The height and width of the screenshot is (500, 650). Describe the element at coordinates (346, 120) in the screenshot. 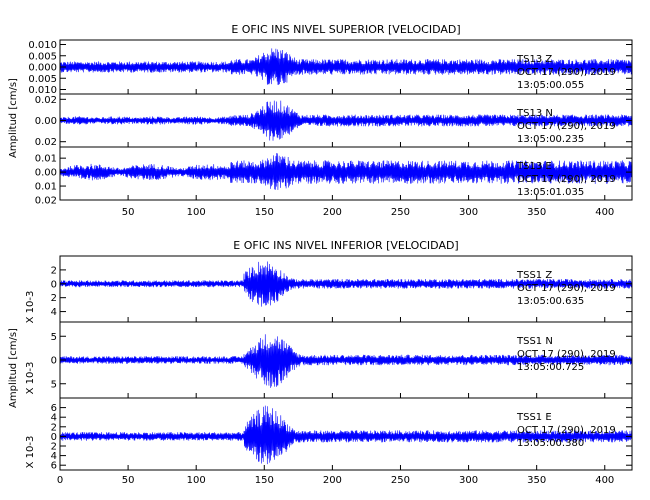

I see `trace-ts13-n` at that location.